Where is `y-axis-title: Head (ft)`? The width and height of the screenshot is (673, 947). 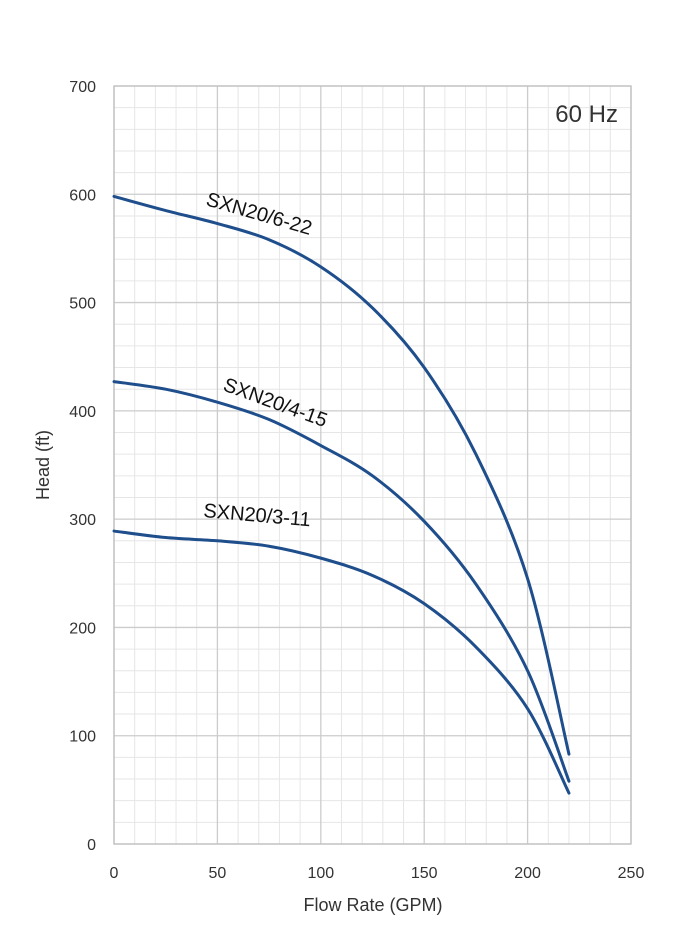 y-axis-title: Head (ft) is located at coordinates (43, 465).